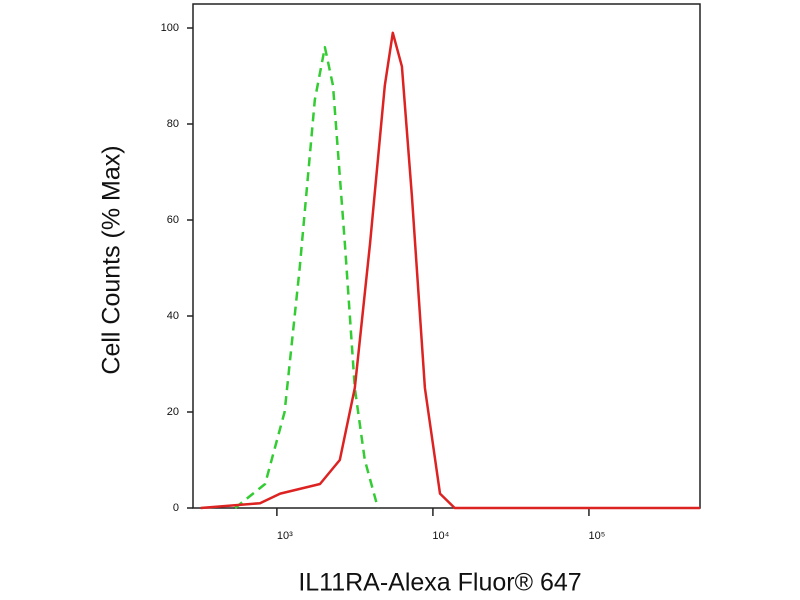  I want to click on y-axis-title: Cell Counts (% Max), so click(112, 259).